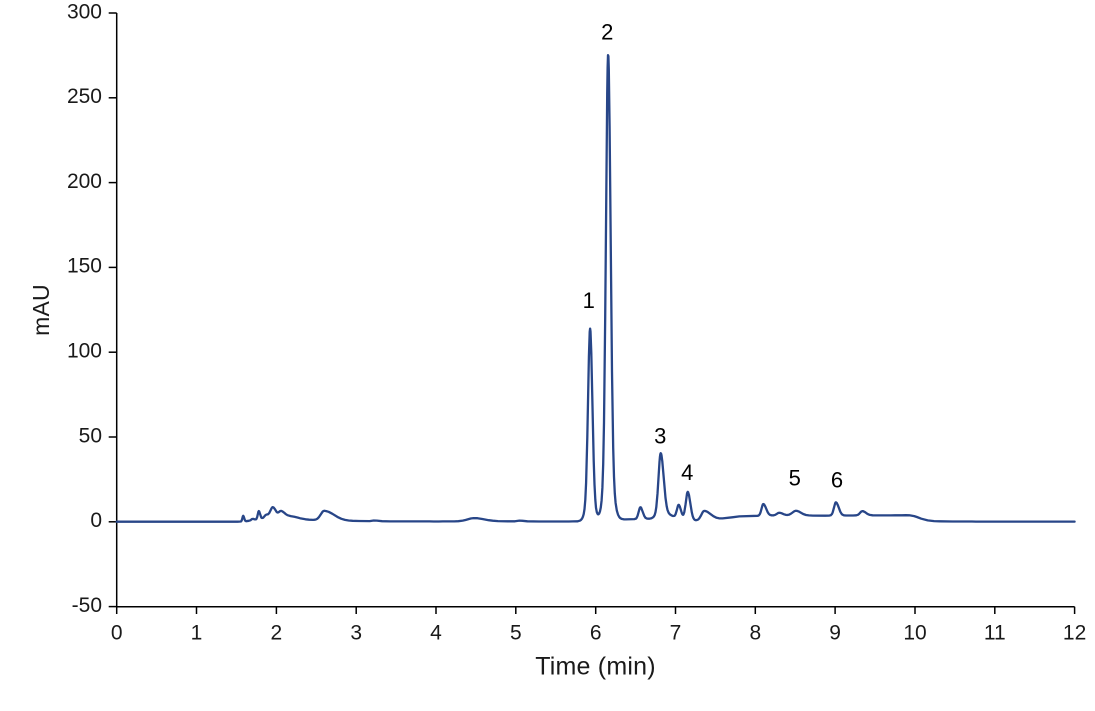  What do you see at coordinates (914, 633) in the screenshot?
I see `svg-text: 10` at bounding box center [914, 633].